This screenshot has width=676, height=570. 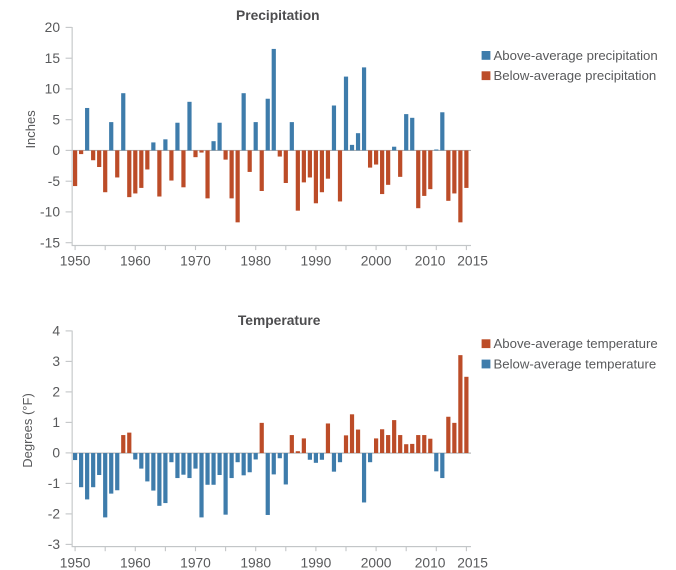 What do you see at coordinates (575, 363) in the screenshot?
I see `svg-text: Below-average temperature` at bounding box center [575, 363].